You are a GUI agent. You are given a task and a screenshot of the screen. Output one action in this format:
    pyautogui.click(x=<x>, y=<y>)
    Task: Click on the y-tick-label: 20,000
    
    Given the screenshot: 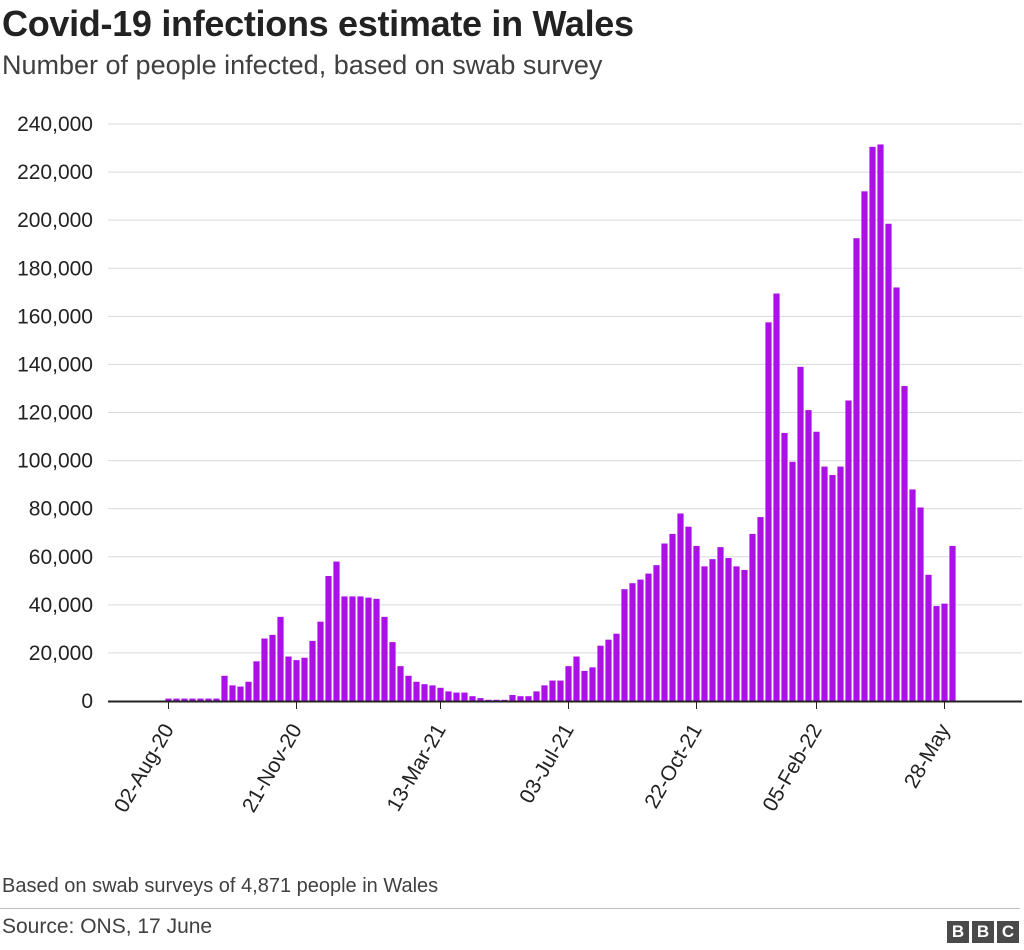 What is the action you would take?
    pyautogui.click(x=61, y=653)
    